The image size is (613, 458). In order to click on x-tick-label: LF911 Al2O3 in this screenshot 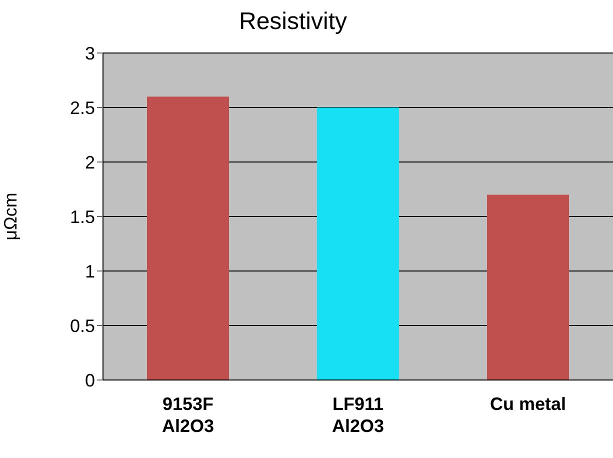, I will do `click(358, 415)`.